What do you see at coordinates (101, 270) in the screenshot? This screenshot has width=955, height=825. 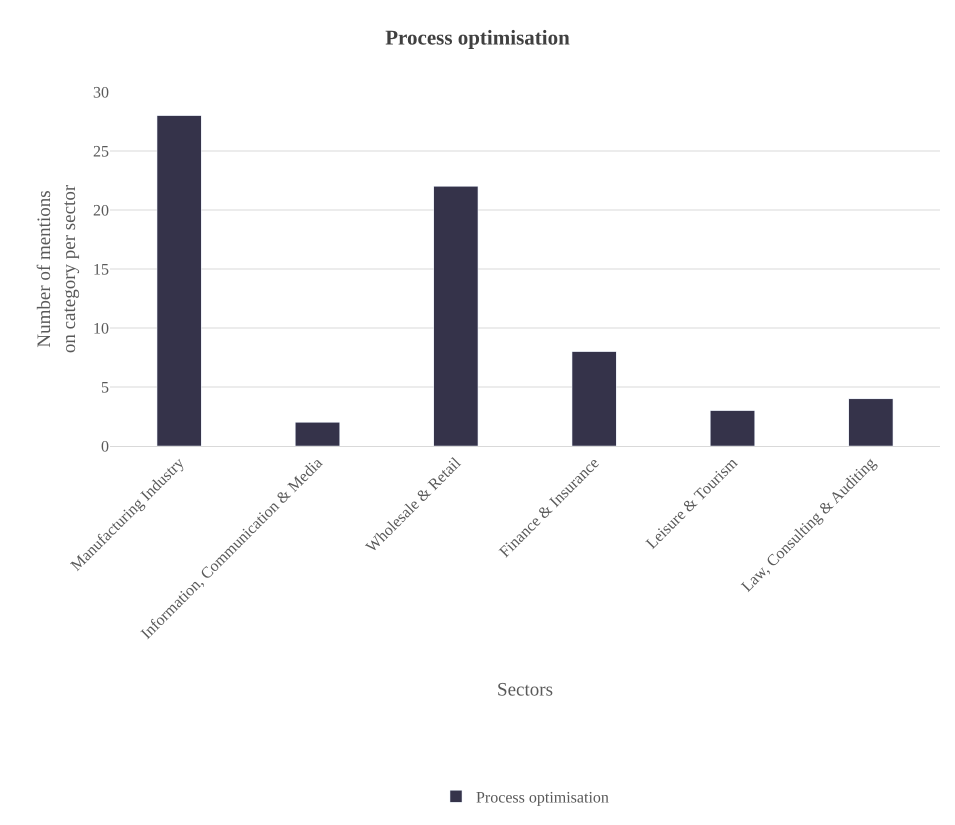 I see `y-tick-label: 15` at bounding box center [101, 270].